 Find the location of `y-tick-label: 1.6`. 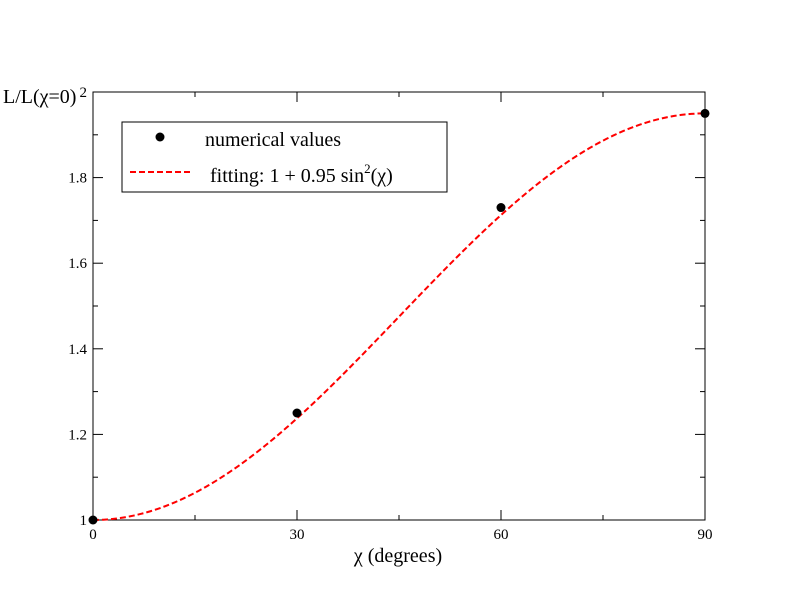

y-tick-label: 1.6 is located at coordinates (77, 264).